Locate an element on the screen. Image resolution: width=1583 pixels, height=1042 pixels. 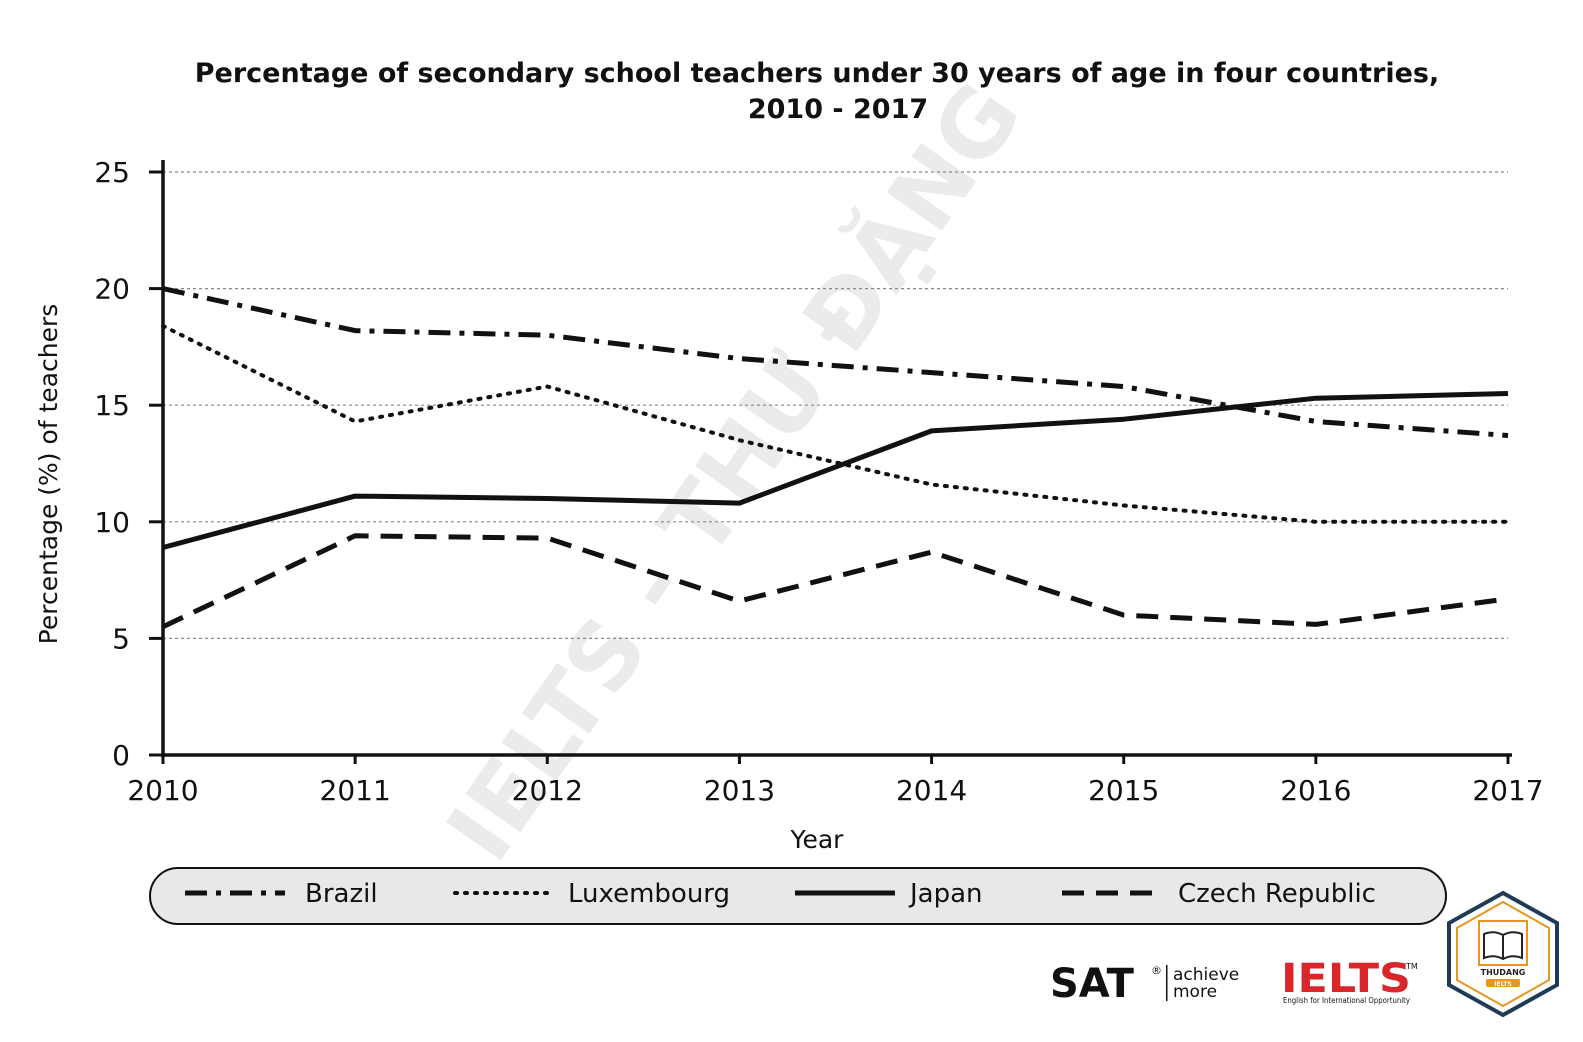
y-tick-label: 25 is located at coordinates (112, 172).